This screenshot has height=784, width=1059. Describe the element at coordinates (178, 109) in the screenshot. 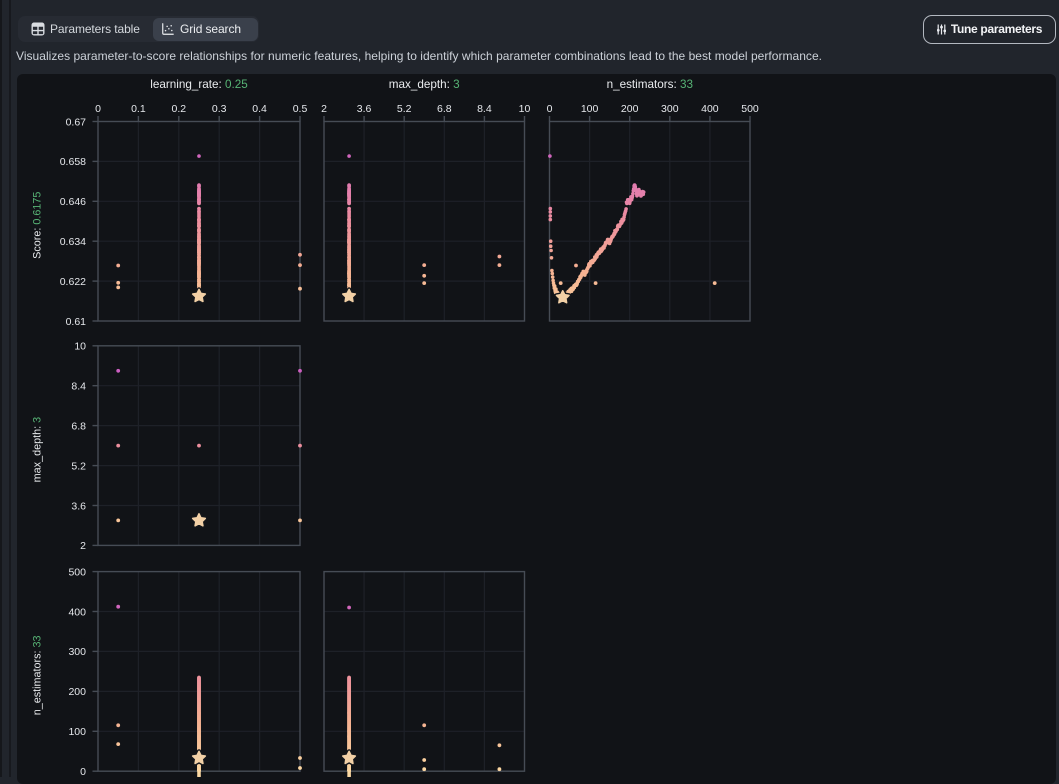

I see `svg-text: 0.2` at that location.